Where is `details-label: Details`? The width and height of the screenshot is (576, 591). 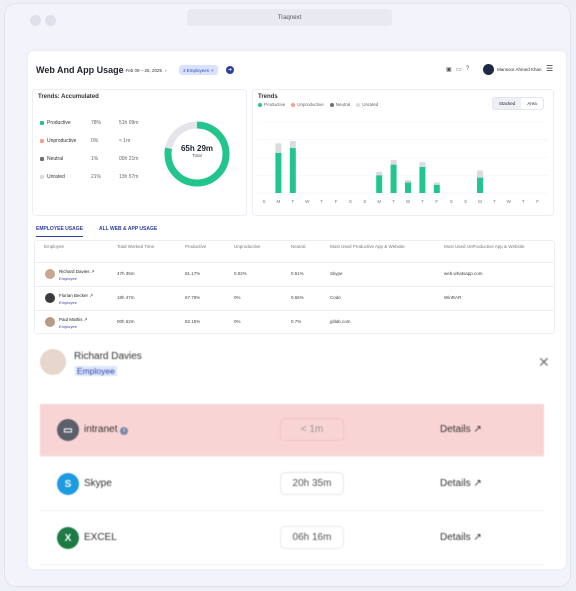
details-label: Details is located at coordinates (455, 429).